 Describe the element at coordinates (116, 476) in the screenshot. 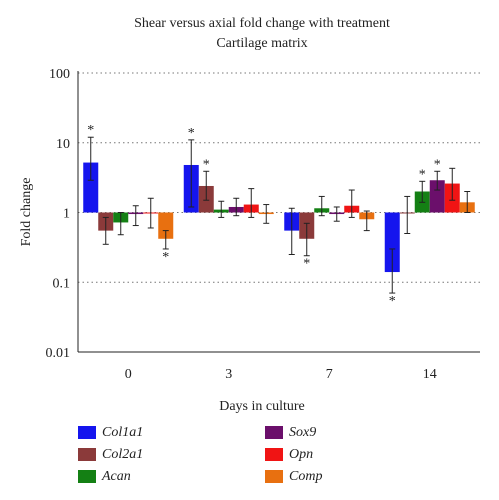

I see `legend-label: Acan` at that location.